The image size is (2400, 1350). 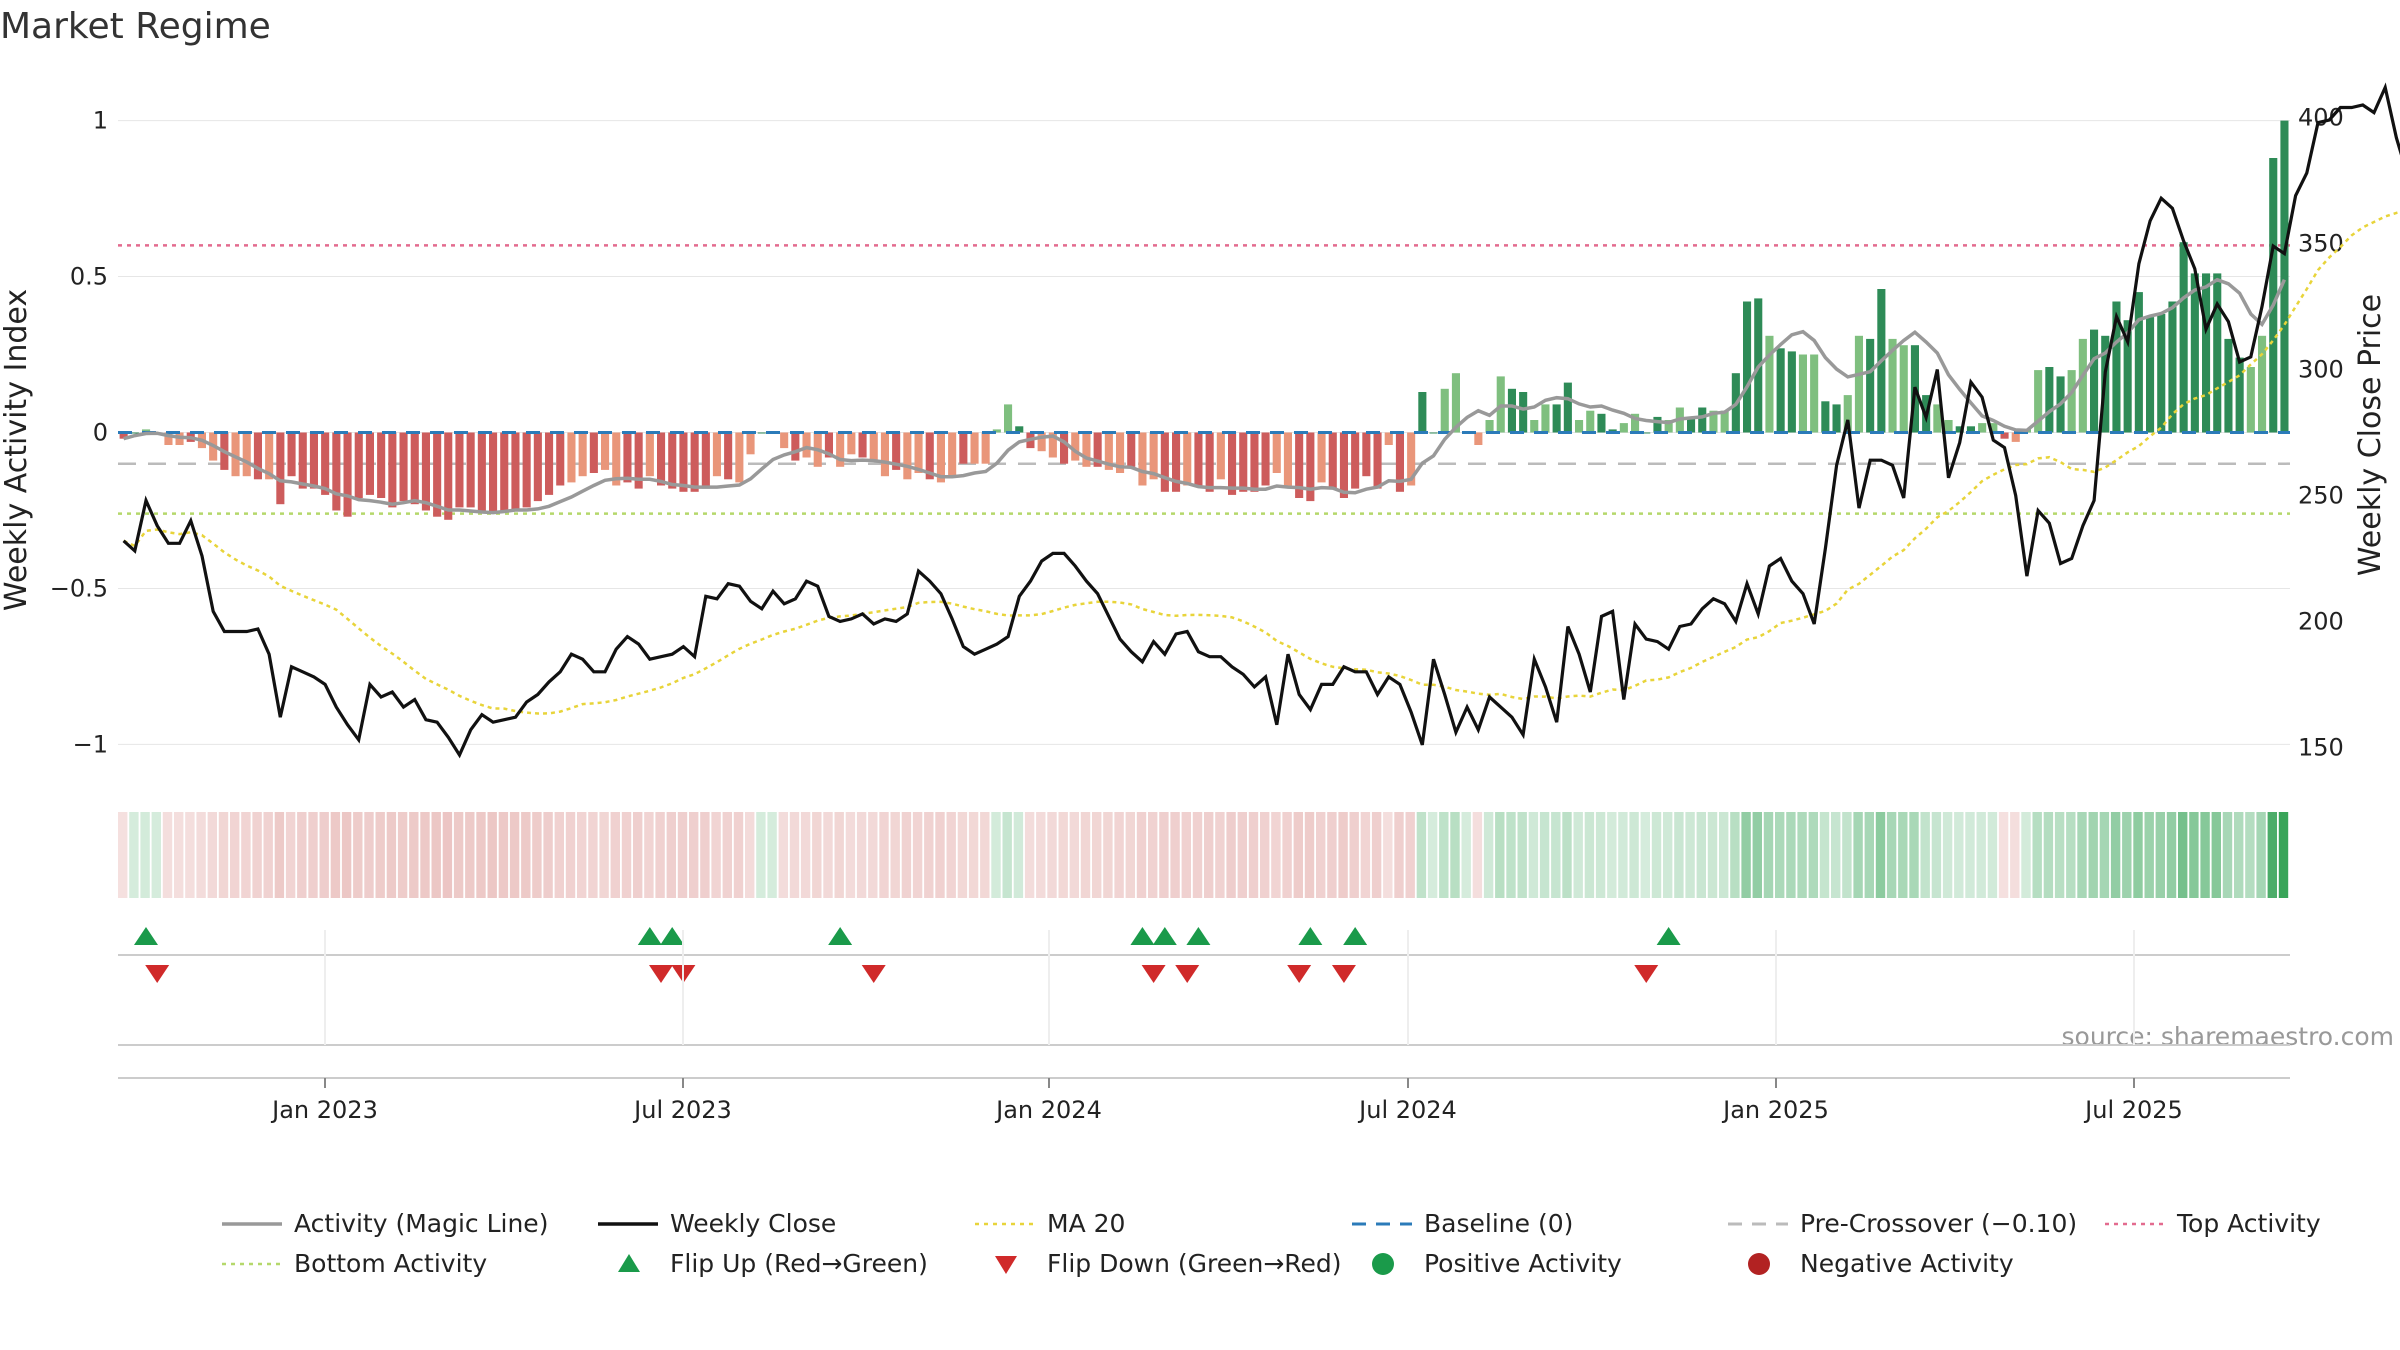 I want to click on legend-label: Positive Activity, so click(x=1523, y=1263).